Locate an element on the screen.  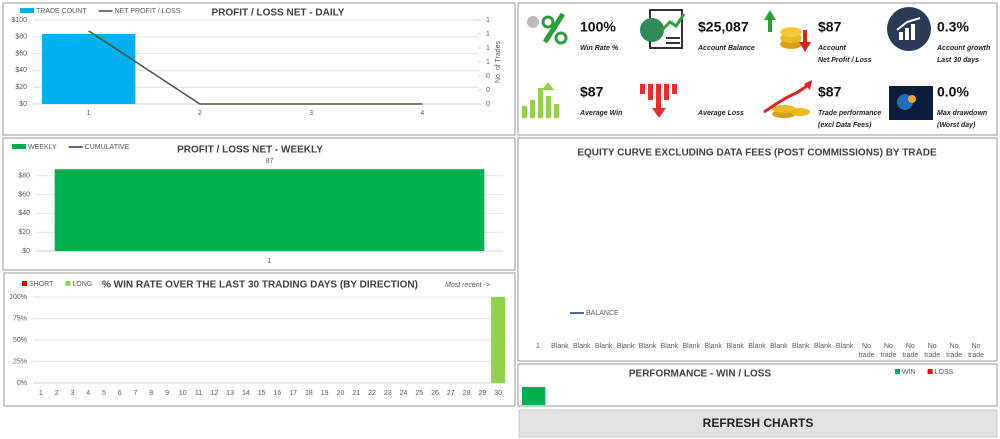
x-tick-label: 26 is located at coordinates (435, 393).